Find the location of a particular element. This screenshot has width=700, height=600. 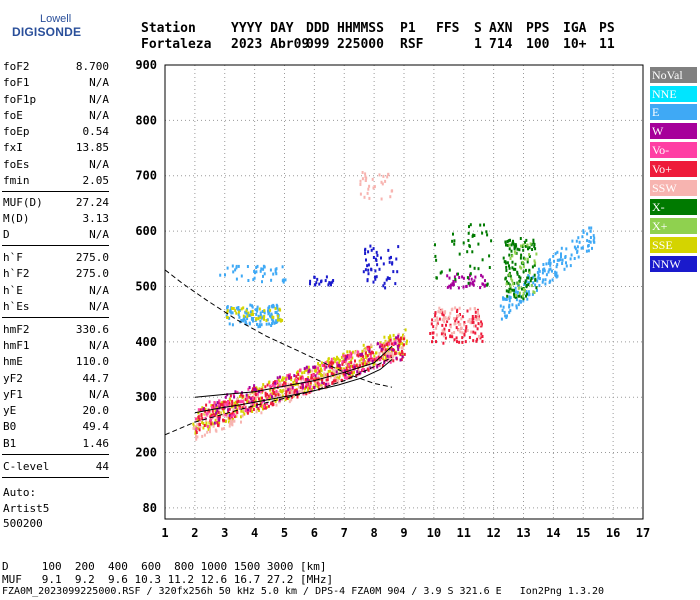

param-name: hmF1 is located at coordinates (16, 345).